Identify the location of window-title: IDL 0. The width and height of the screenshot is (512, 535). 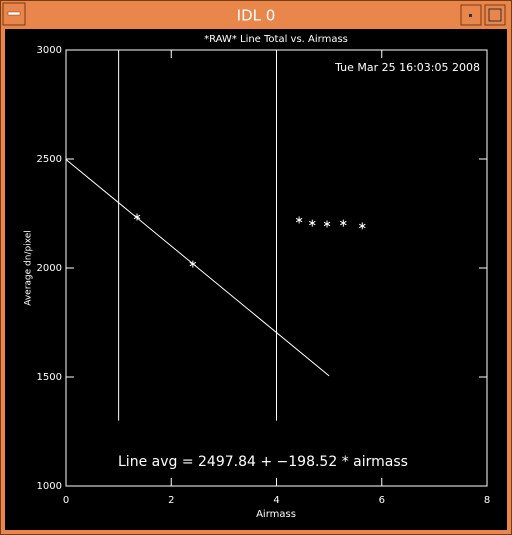
(256, 16).